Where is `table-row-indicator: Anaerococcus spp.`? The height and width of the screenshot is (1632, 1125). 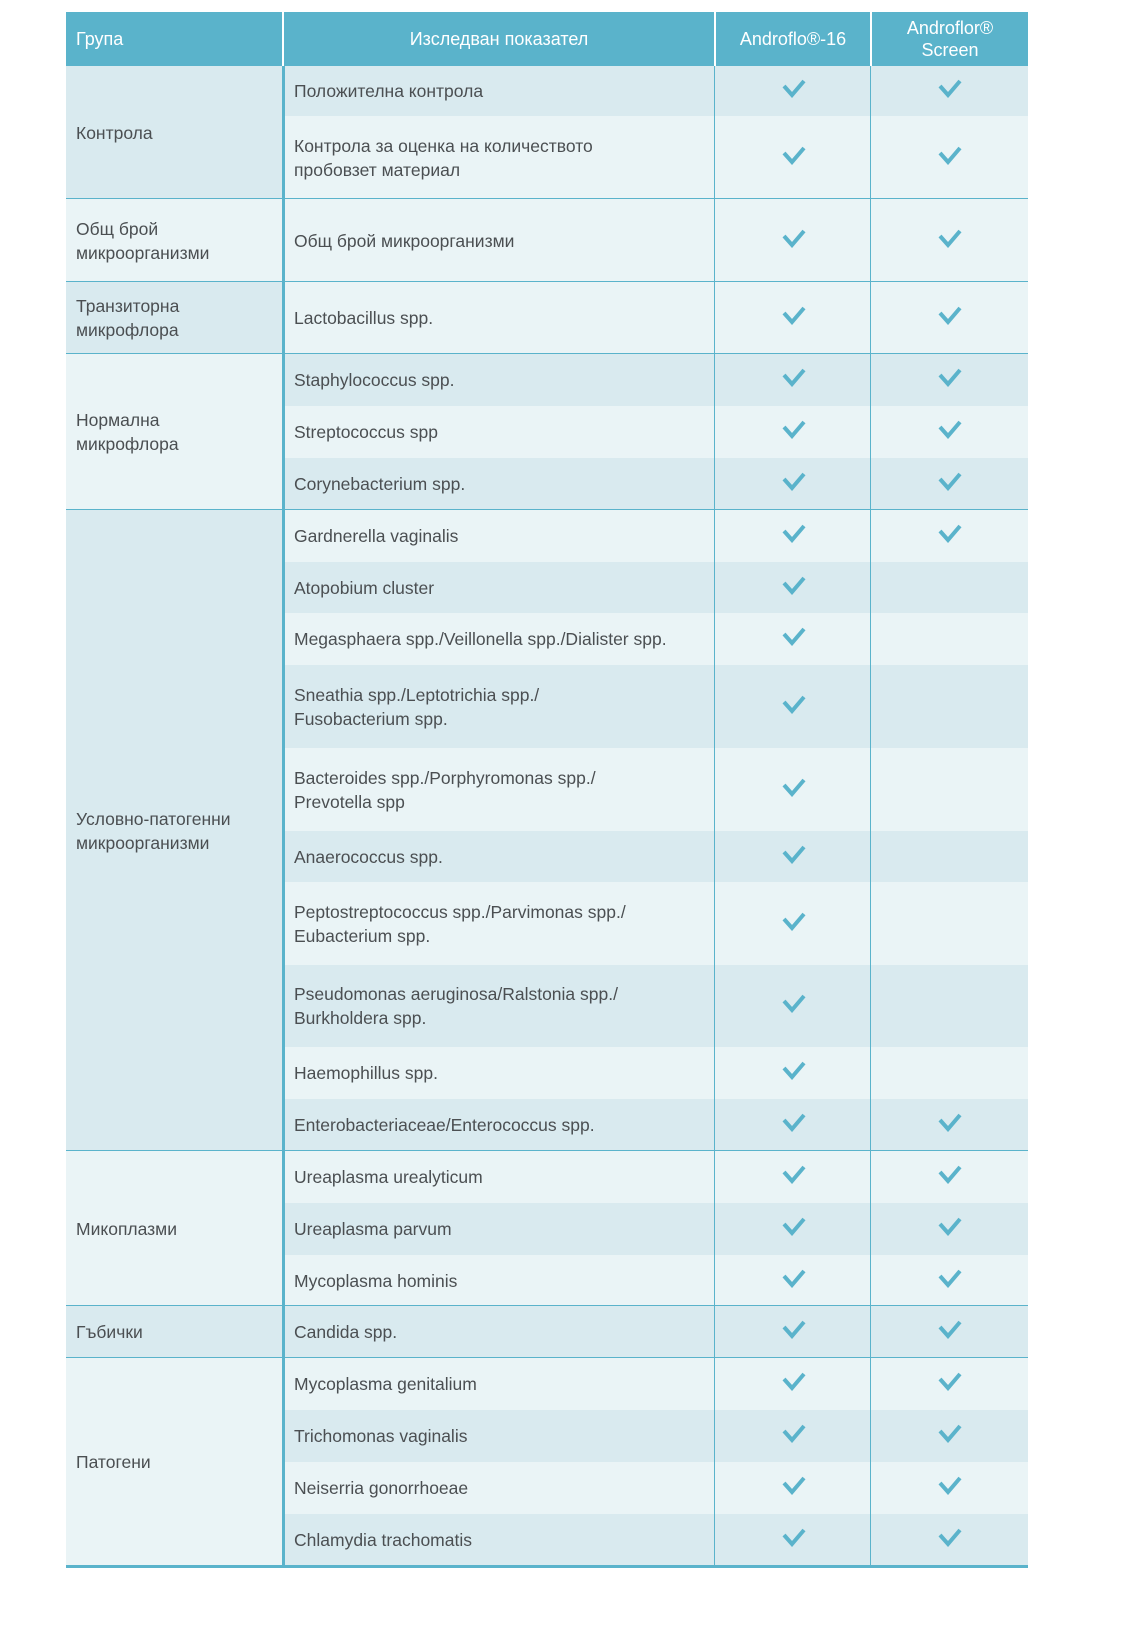 table-row-indicator: Anaerococcus spp. is located at coordinates (500, 856).